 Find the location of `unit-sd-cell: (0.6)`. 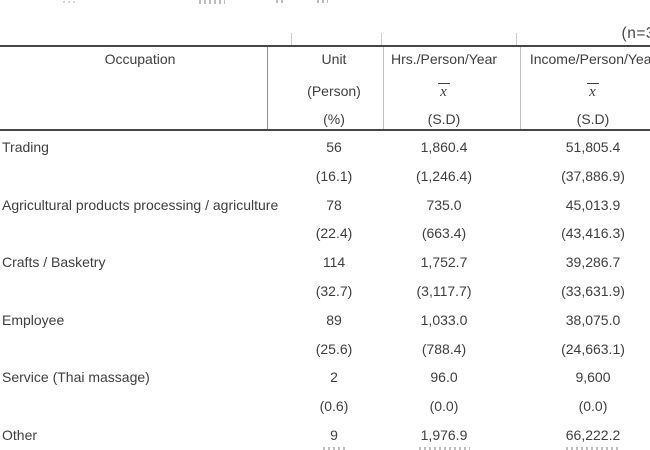

unit-sd-cell: (0.6) is located at coordinates (334, 406).